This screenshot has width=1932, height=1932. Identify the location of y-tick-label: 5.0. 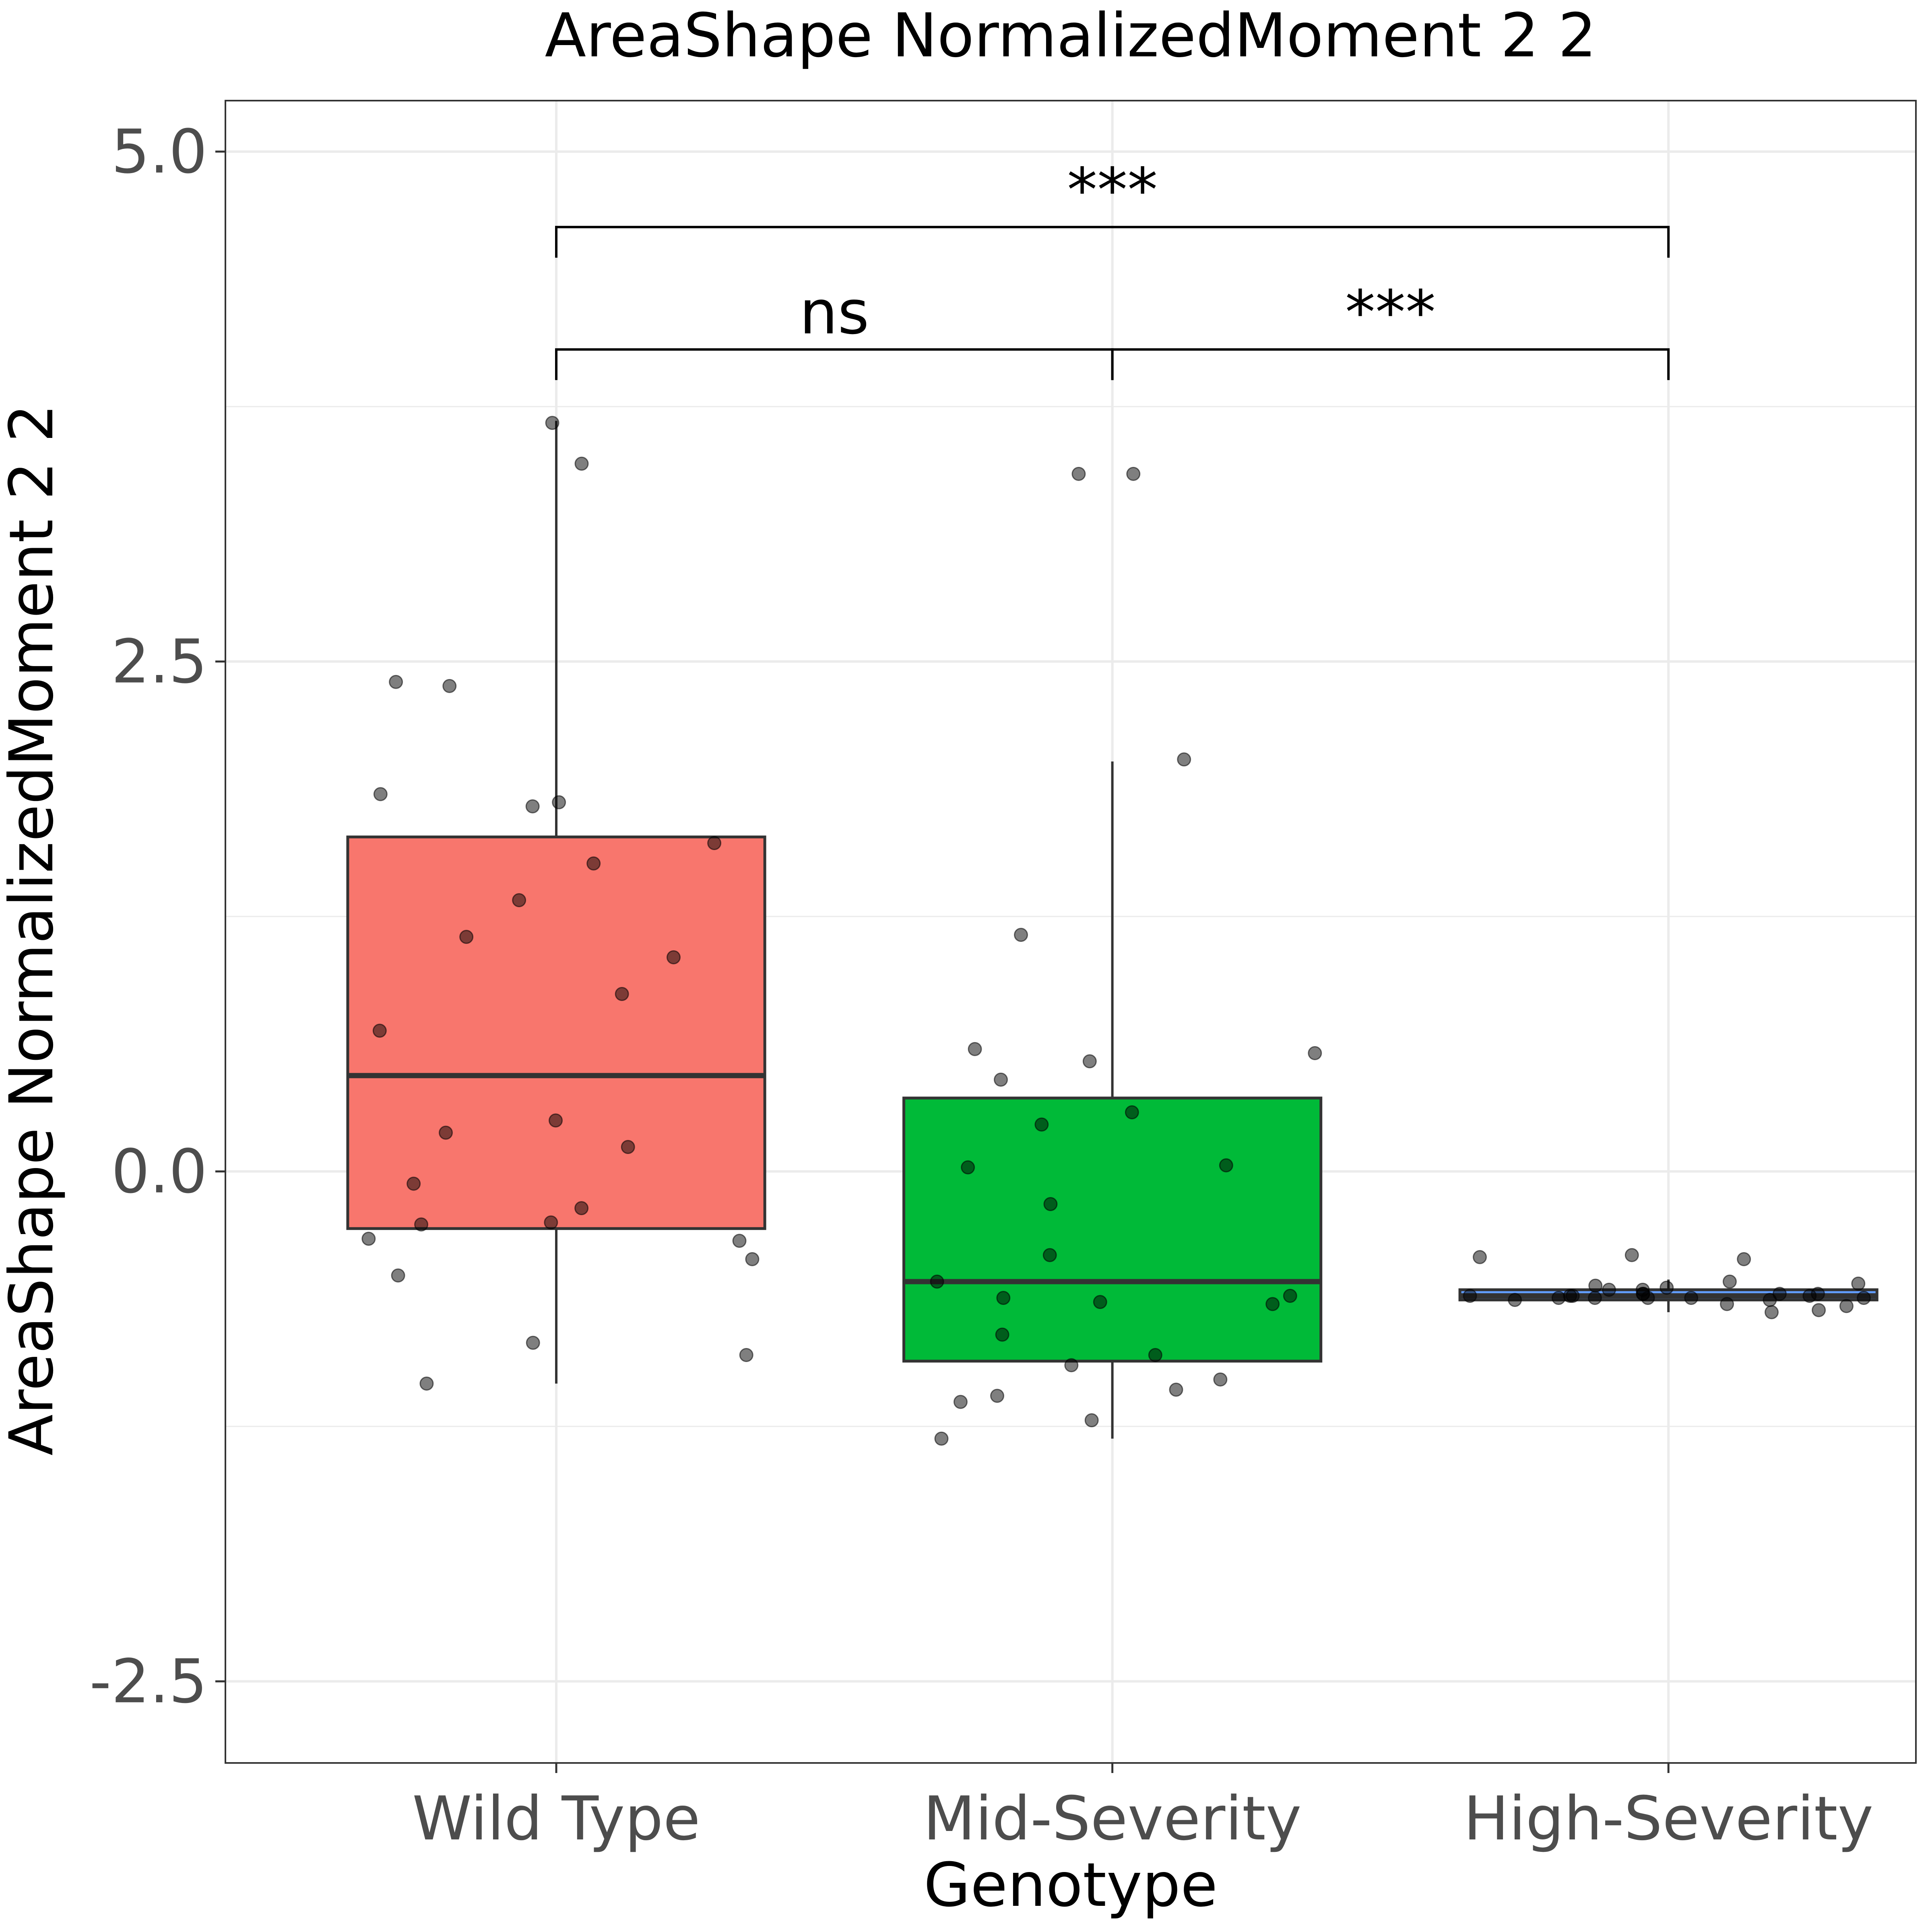
(159, 152).